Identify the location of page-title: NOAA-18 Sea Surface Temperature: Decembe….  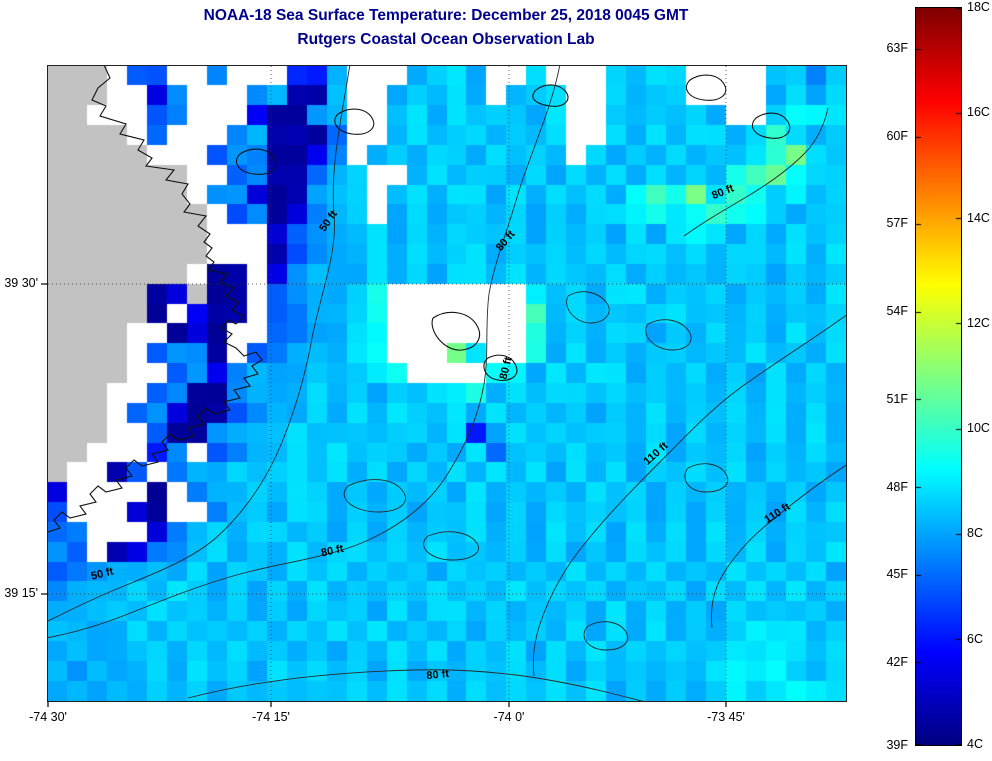
(446, 15).